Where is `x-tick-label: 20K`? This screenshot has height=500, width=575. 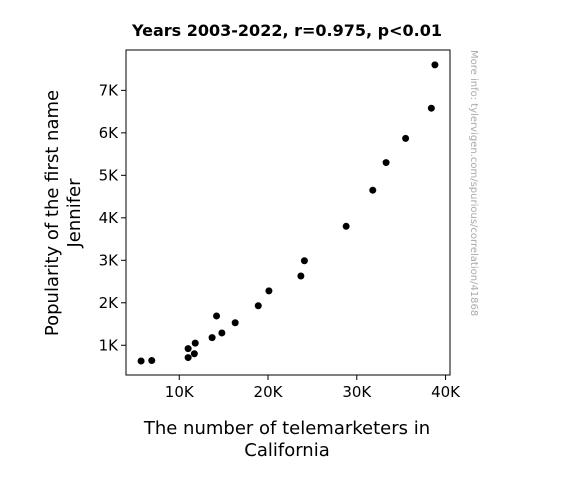 x-tick-label: 20K is located at coordinates (269, 392).